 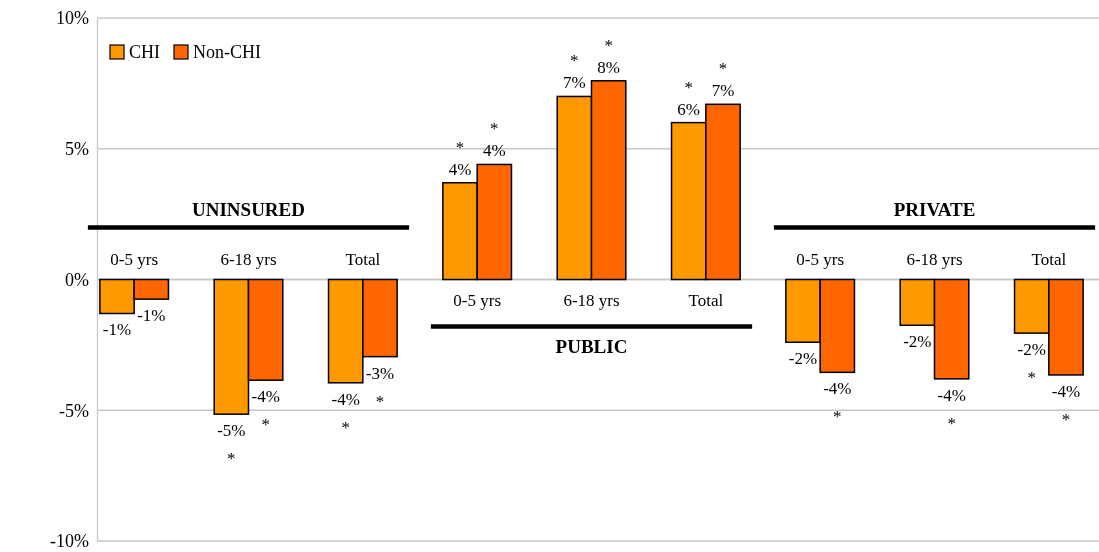 What do you see at coordinates (74, 410) in the screenshot?
I see `y-tick-label: -5%` at bounding box center [74, 410].